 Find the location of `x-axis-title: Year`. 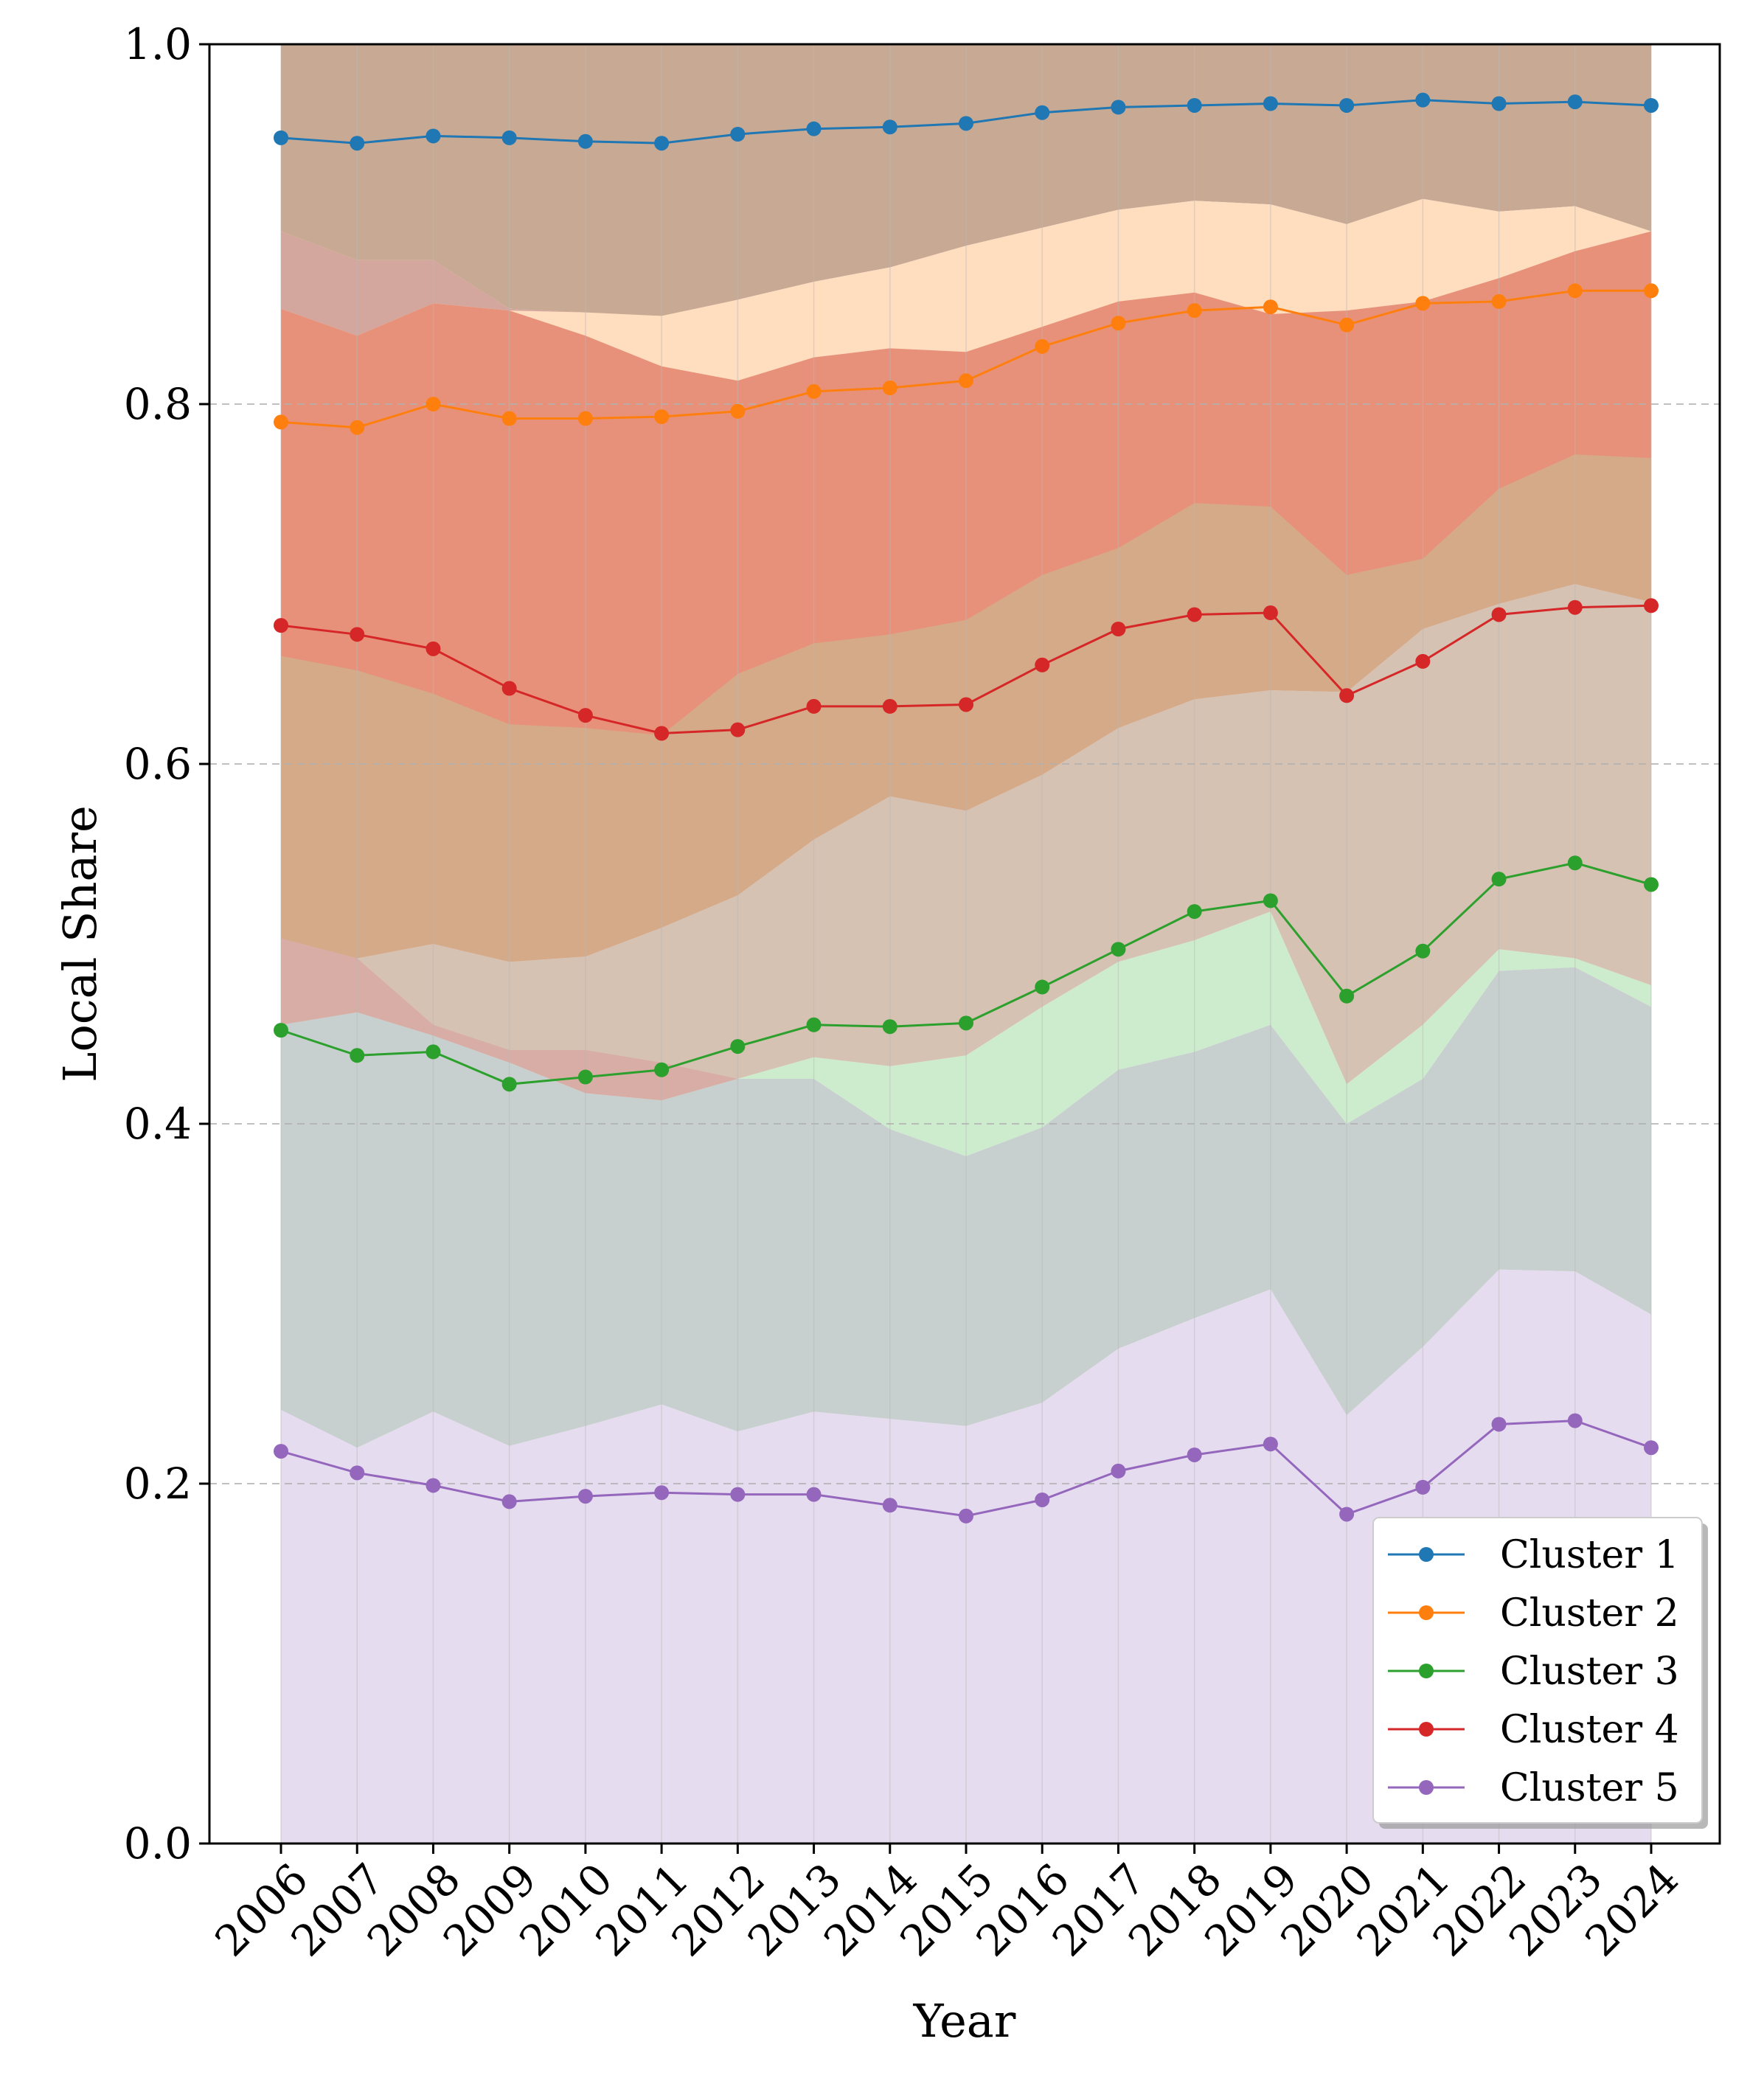

x-axis-title: Year is located at coordinates (964, 2021).